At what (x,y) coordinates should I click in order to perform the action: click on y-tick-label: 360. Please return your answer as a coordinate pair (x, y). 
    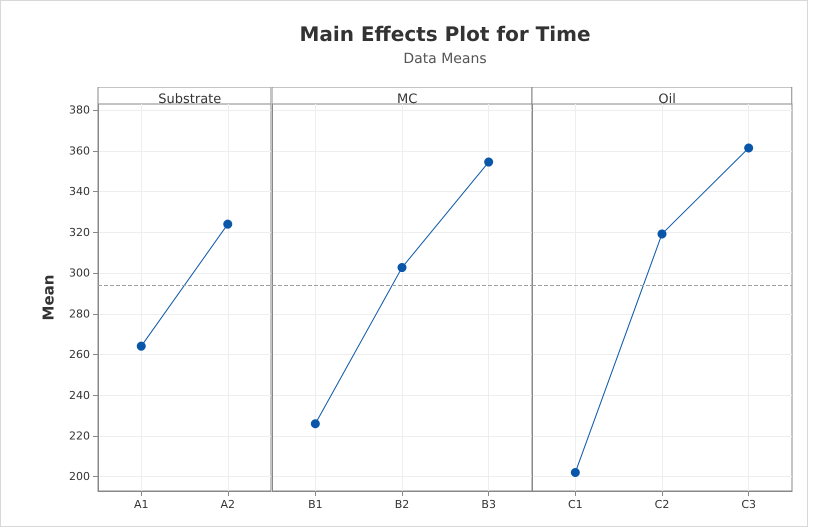
    Looking at the image, I should click on (79, 151).